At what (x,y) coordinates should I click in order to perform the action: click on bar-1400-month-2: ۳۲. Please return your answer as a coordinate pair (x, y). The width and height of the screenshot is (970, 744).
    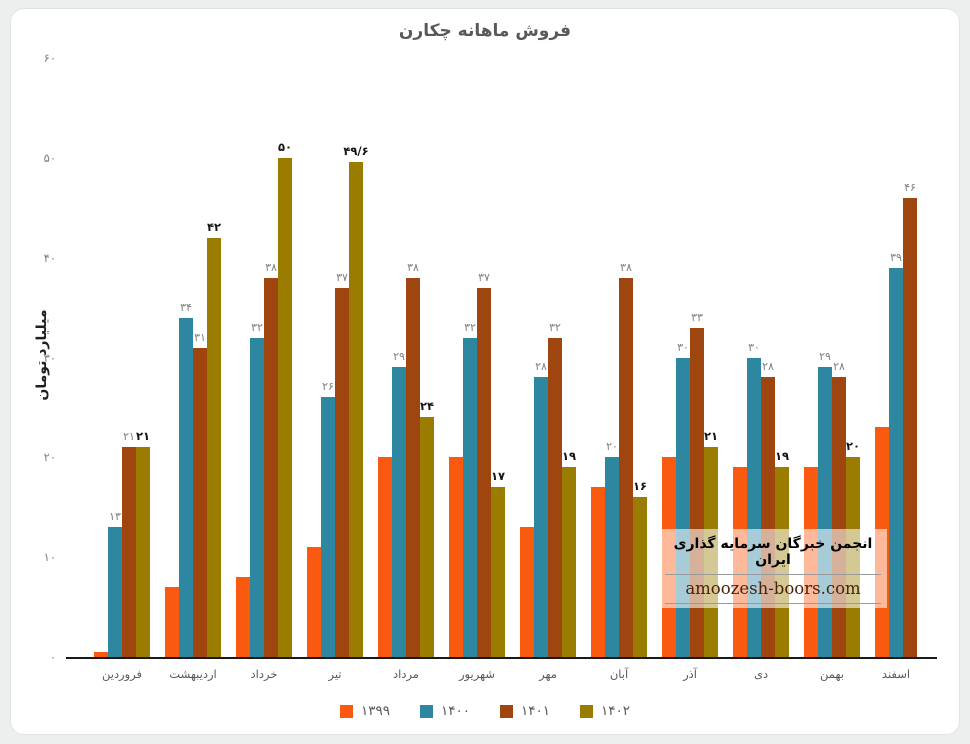
    Looking at the image, I should click on (257, 489).